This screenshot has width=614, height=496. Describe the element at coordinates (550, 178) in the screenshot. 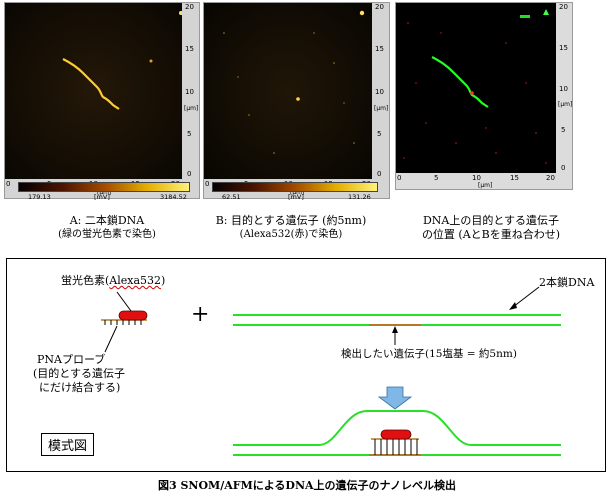

I see `panel-c-xtick: 20` at that location.